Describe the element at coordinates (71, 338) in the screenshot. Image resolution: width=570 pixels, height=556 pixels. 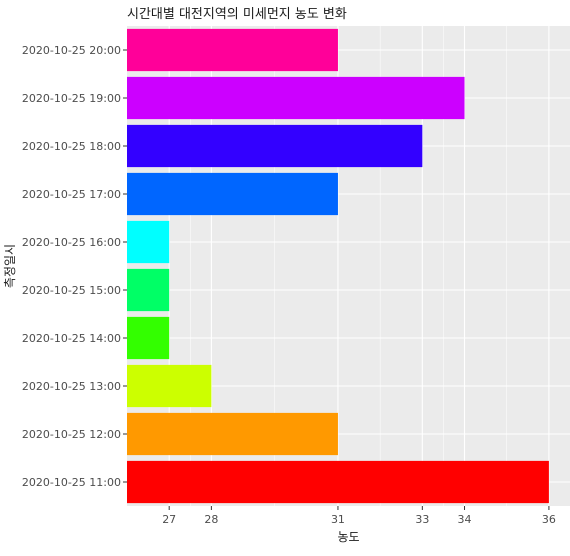
I see `y-tick-label: 2020-10-25 14:00` at that location.